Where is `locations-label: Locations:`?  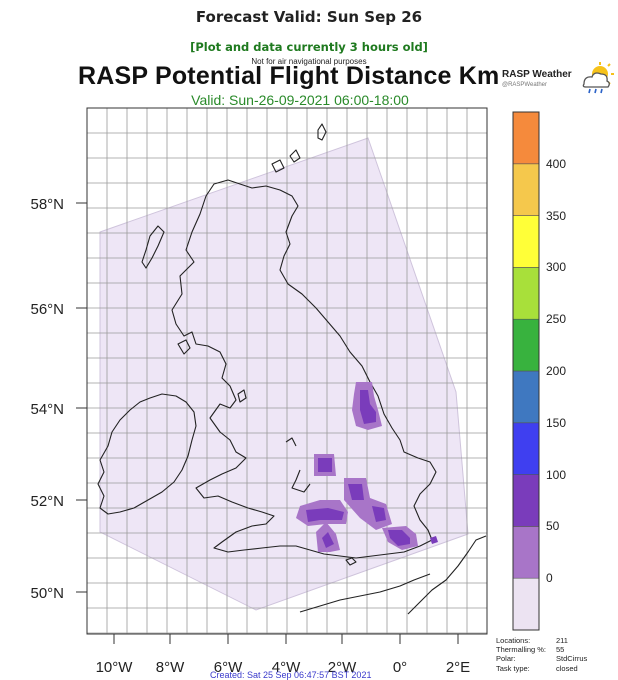 locations-label: Locations: is located at coordinates (513, 640).